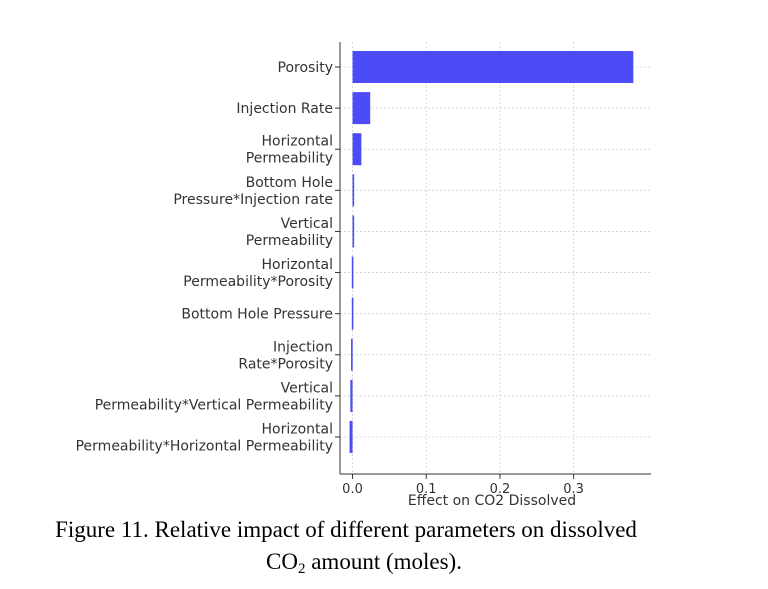  I want to click on caption-rest: amount (moles)., so click(383, 561).